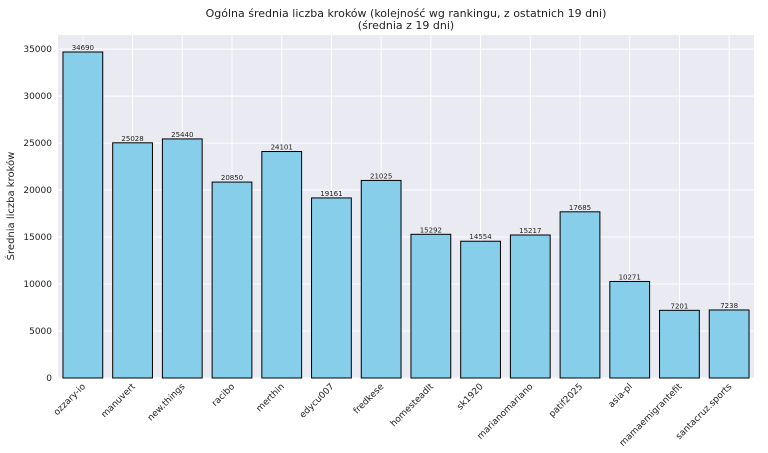 Image resolution: width=768 pixels, height=453 pixels. I want to click on bar-santacruz.sports, so click(729, 344).